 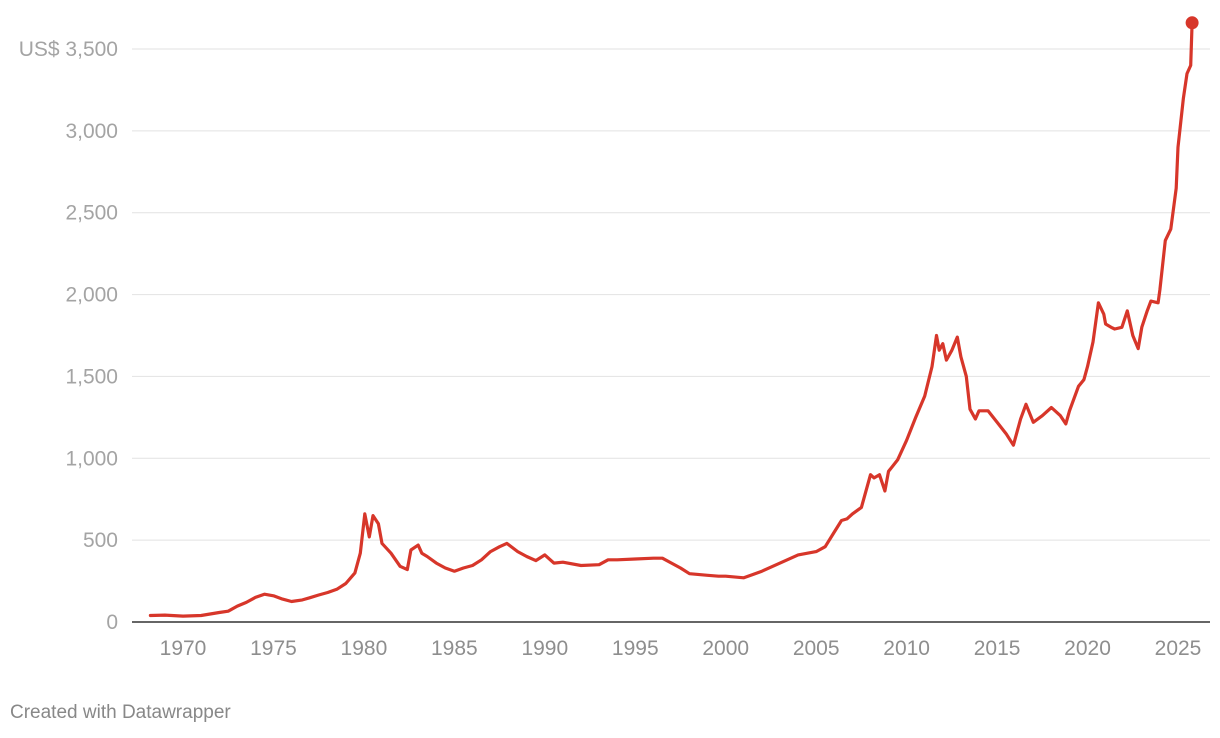 What do you see at coordinates (91, 295) in the screenshot?
I see `y-tick-label: 2,000` at bounding box center [91, 295].